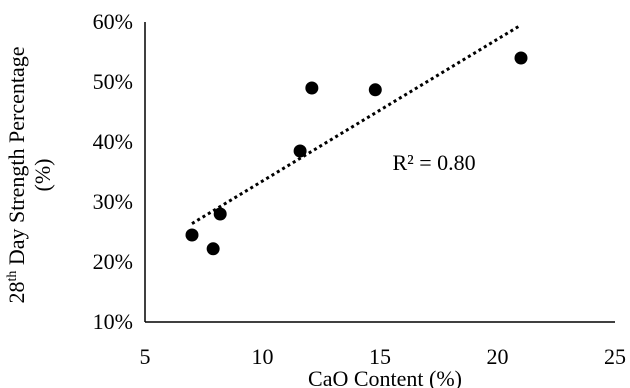 This screenshot has width=630, height=388. I want to click on r-squared-annotation: R² = 0.80, so click(433, 162).